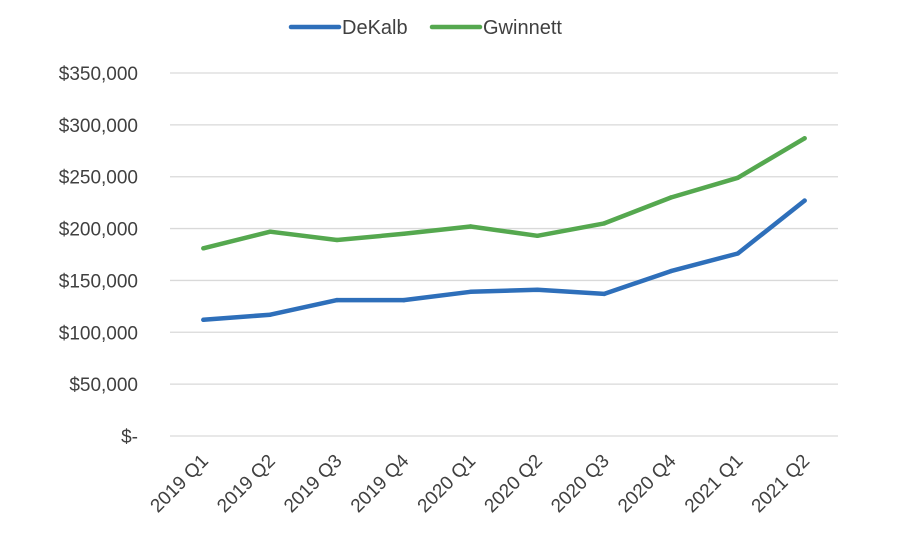 The height and width of the screenshot is (560, 916). What do you see at coordinates (781, 484) in the screenshot?
I see `x-tick-label: 2021 Q2` at bounding box center [781, 484].